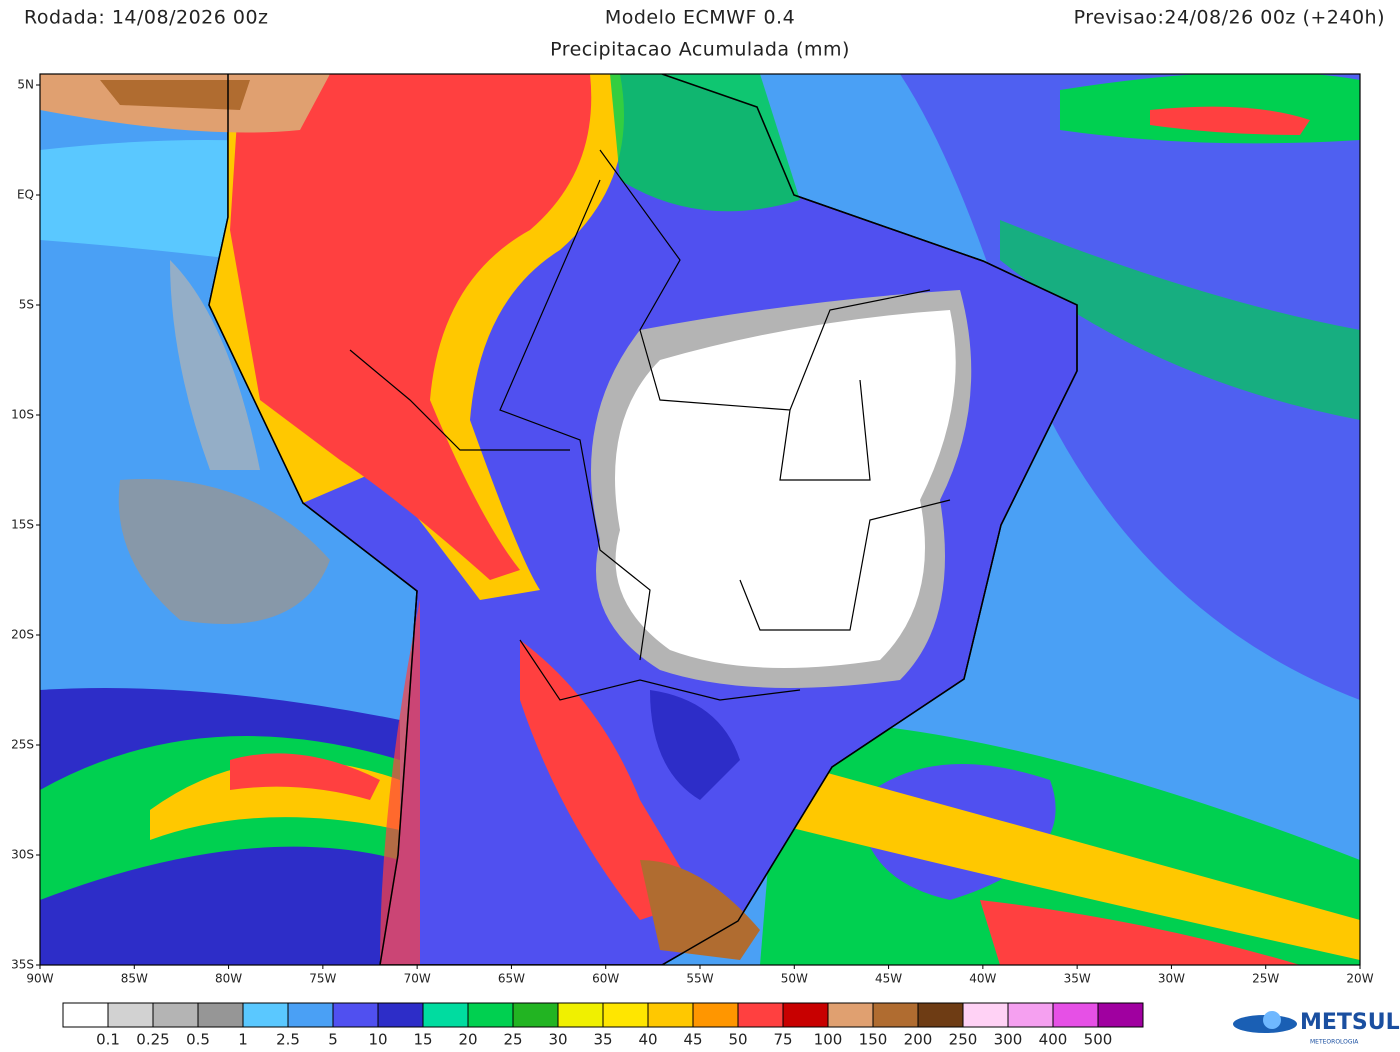 The height and width of the screenshot is (1052, 1400). Describe the element at coordinates (467, 1040) in the screenshot. I see `legend-label: 20` at that location.